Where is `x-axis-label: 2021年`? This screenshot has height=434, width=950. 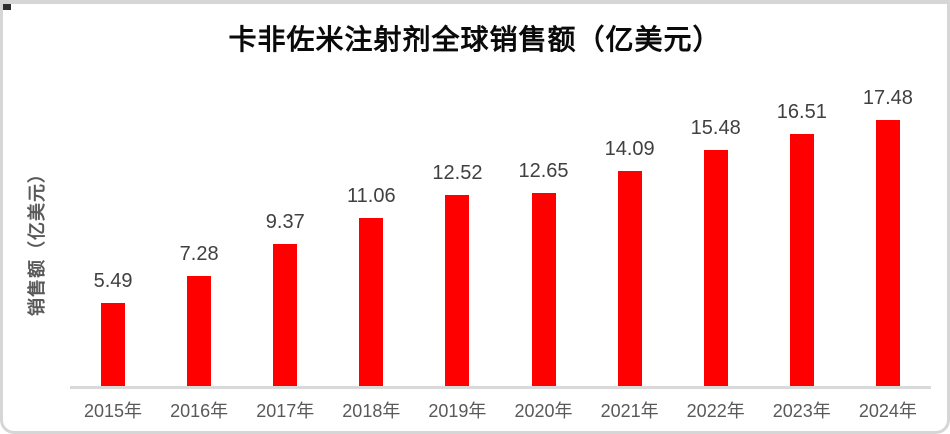 x-axis-label: 2021年 is located at coordinates (629, 411).